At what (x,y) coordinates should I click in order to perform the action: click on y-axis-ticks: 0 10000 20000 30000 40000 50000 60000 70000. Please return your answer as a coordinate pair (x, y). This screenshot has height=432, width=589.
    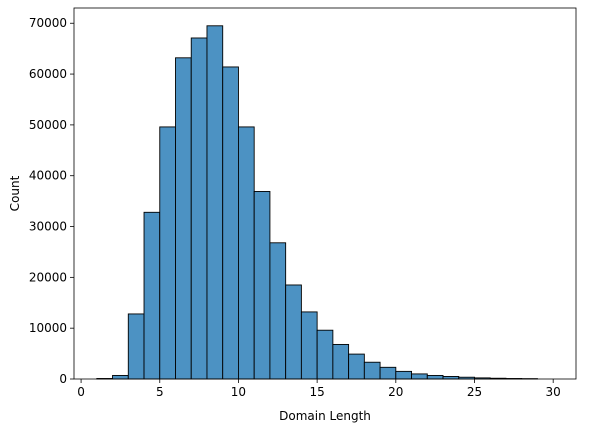
    Looking at the image, I should click on (51, 201).